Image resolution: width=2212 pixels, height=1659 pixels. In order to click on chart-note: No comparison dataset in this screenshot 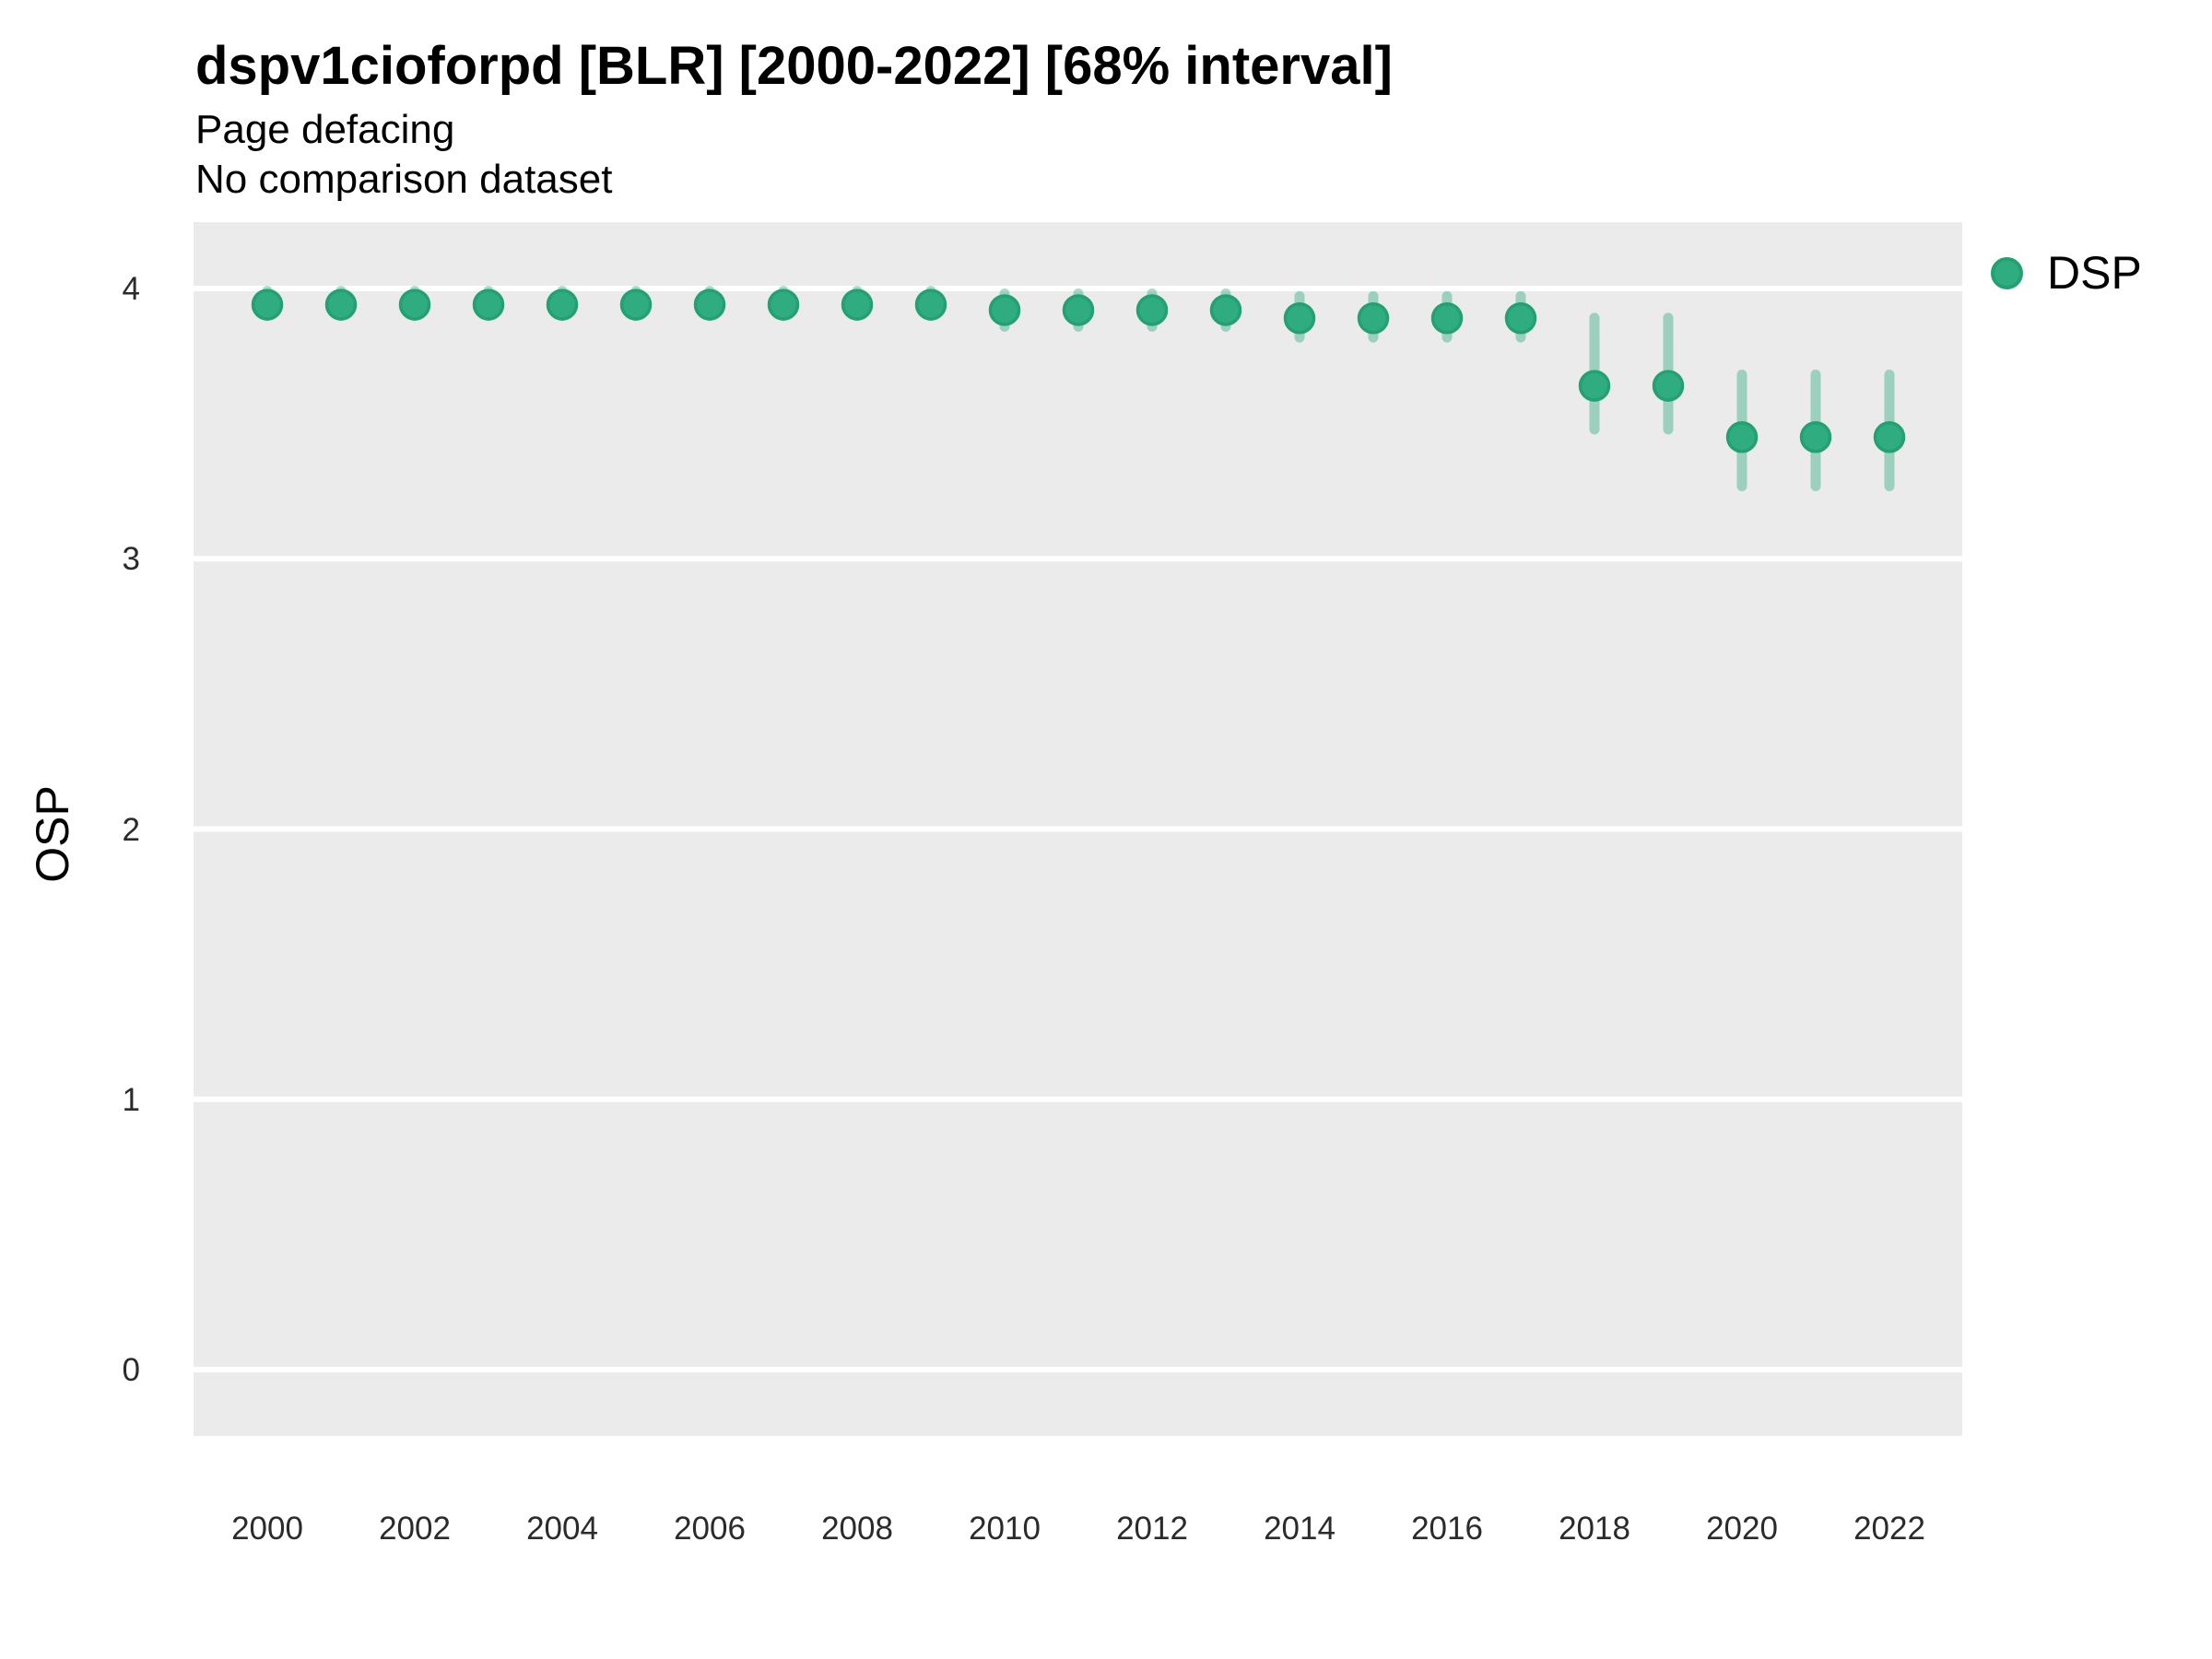, I will do `click(404, 179)`.